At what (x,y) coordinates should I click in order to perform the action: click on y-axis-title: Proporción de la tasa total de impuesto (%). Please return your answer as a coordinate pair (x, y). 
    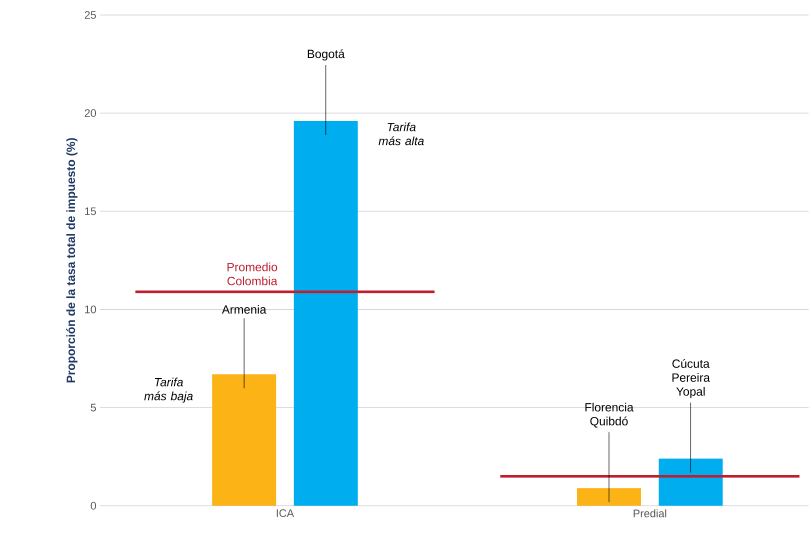
    Looking at the image, I should click on (72, 260).